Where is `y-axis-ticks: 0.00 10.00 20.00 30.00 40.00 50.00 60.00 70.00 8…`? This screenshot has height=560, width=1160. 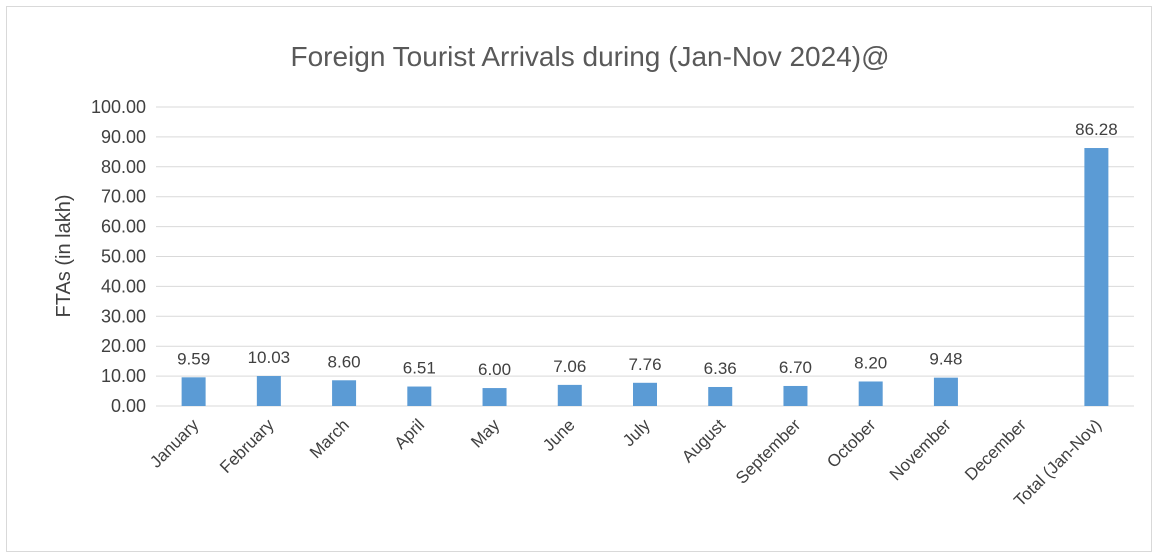 y-axis-ticks: 0.00 10.00 20.00 30.00 40.00 50.00 60.00 70.00 8… is located at coordinates (118, 256).